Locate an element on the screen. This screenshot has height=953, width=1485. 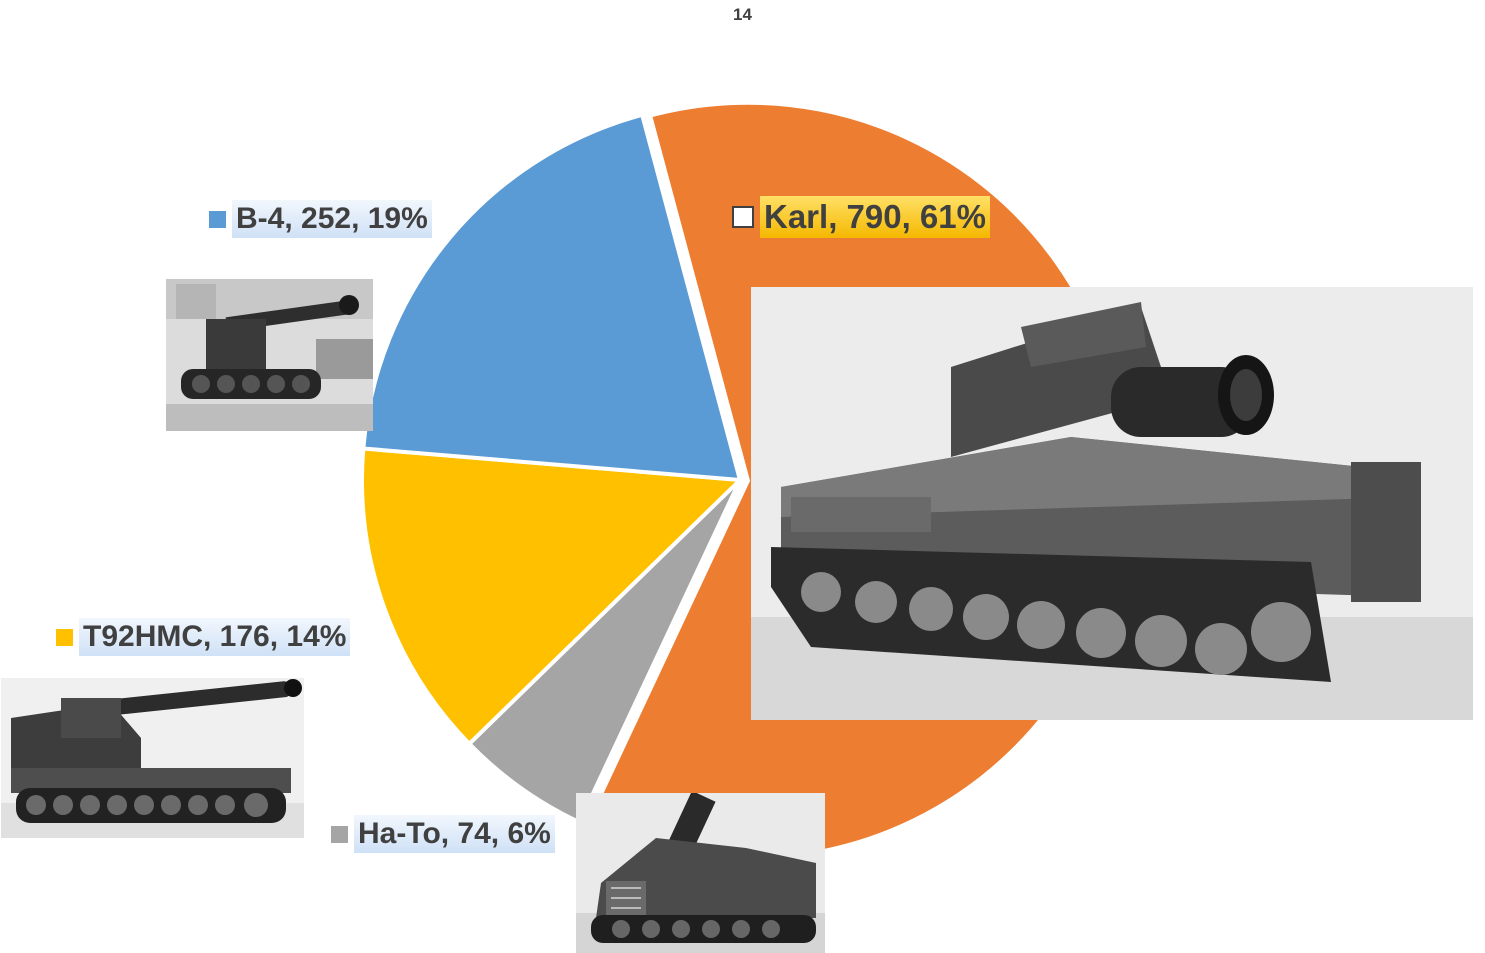
data-label-text: B-4, 252, 19% is located at coordinates (332, 219).